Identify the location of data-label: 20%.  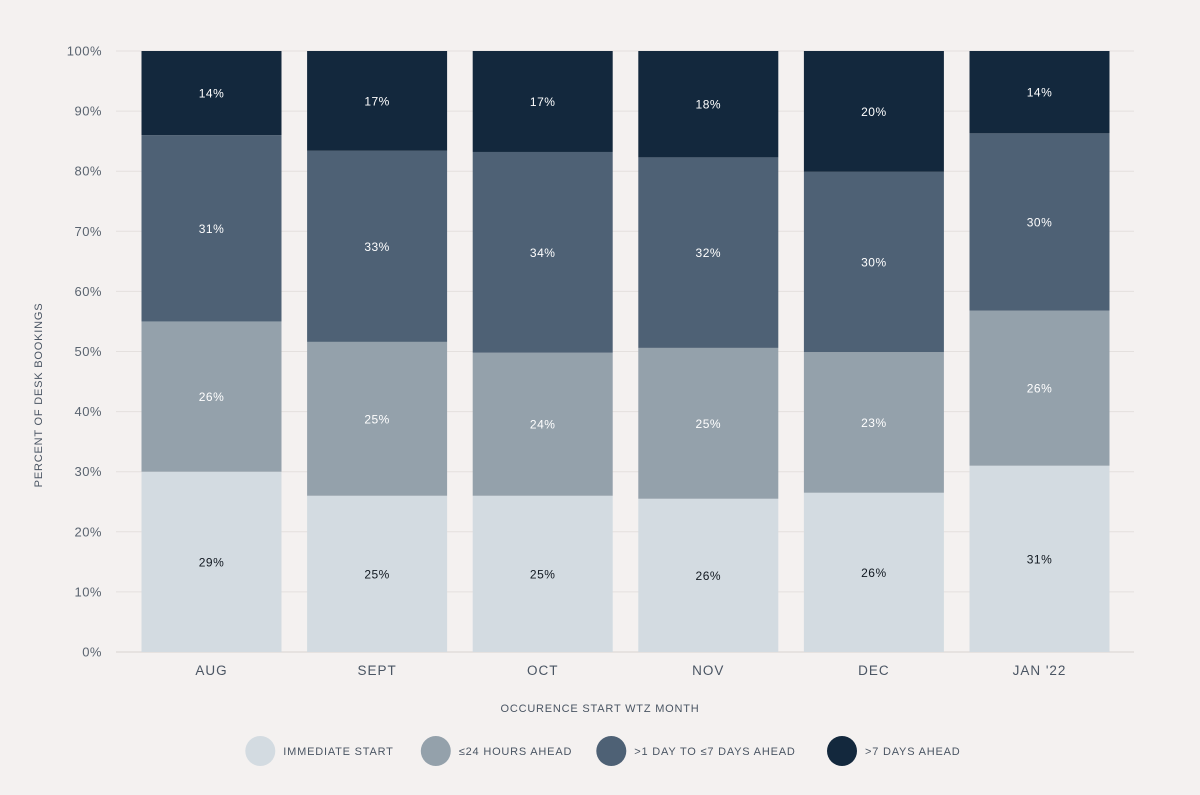
(874, 112).